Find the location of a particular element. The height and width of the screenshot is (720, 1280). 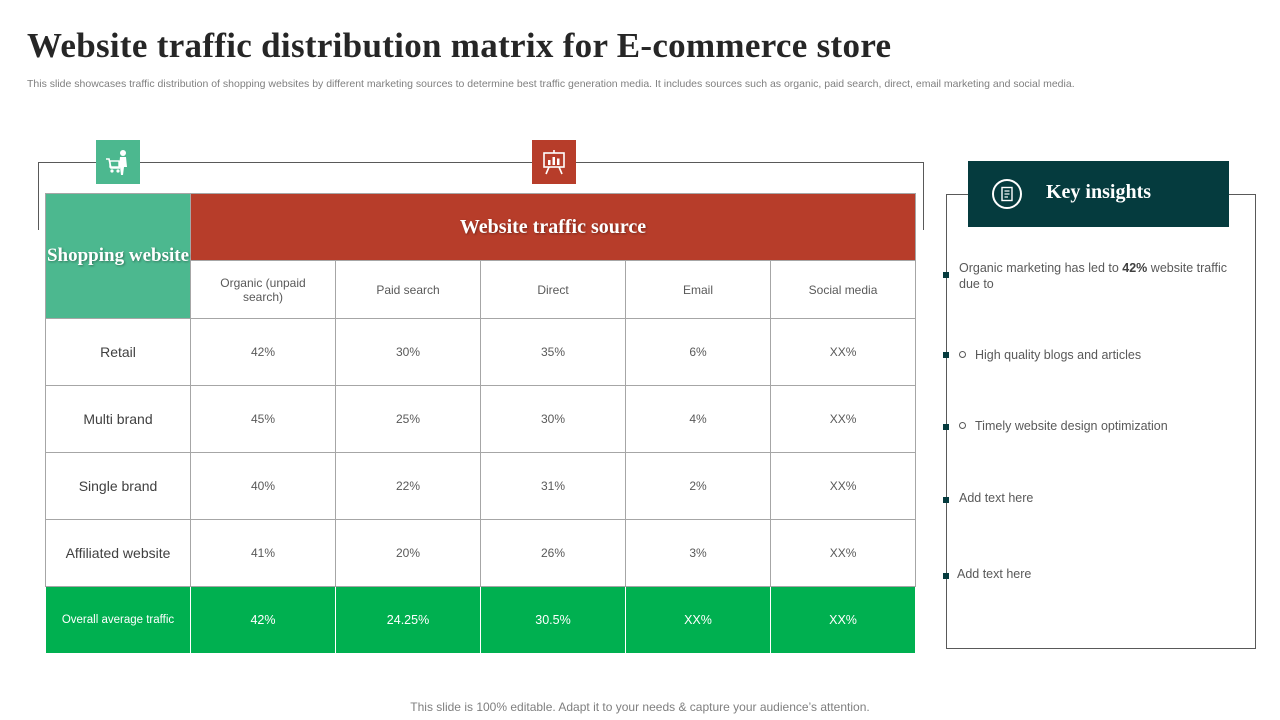

connector-frame is located at coordinates (481, 196).